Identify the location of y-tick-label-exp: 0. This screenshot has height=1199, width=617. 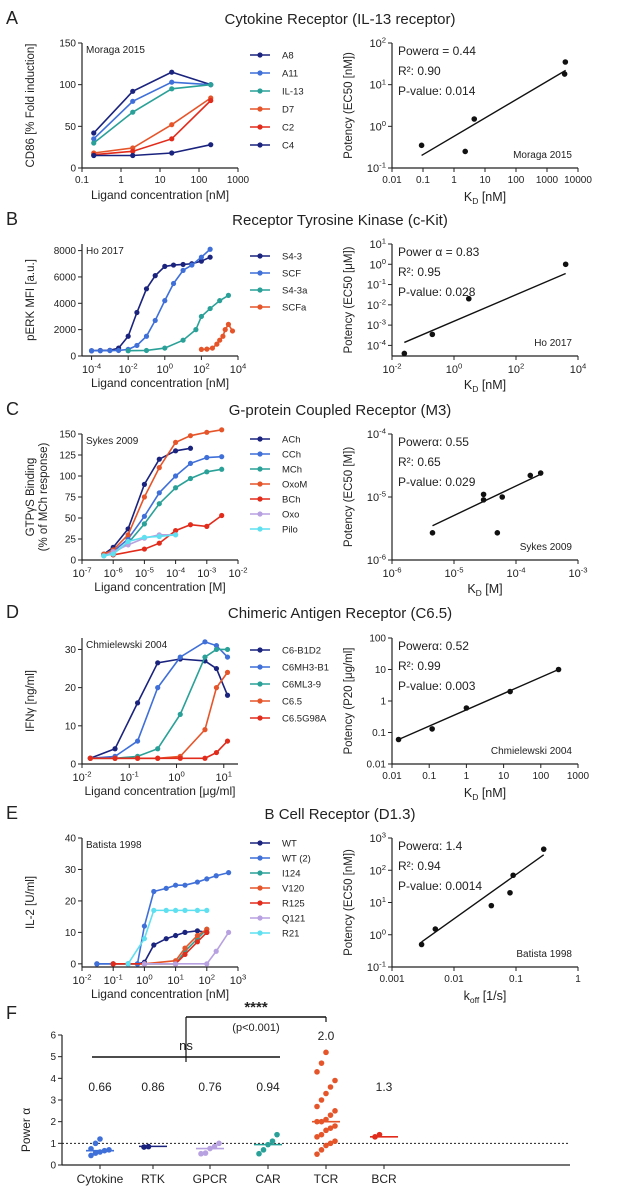
(384, 123).